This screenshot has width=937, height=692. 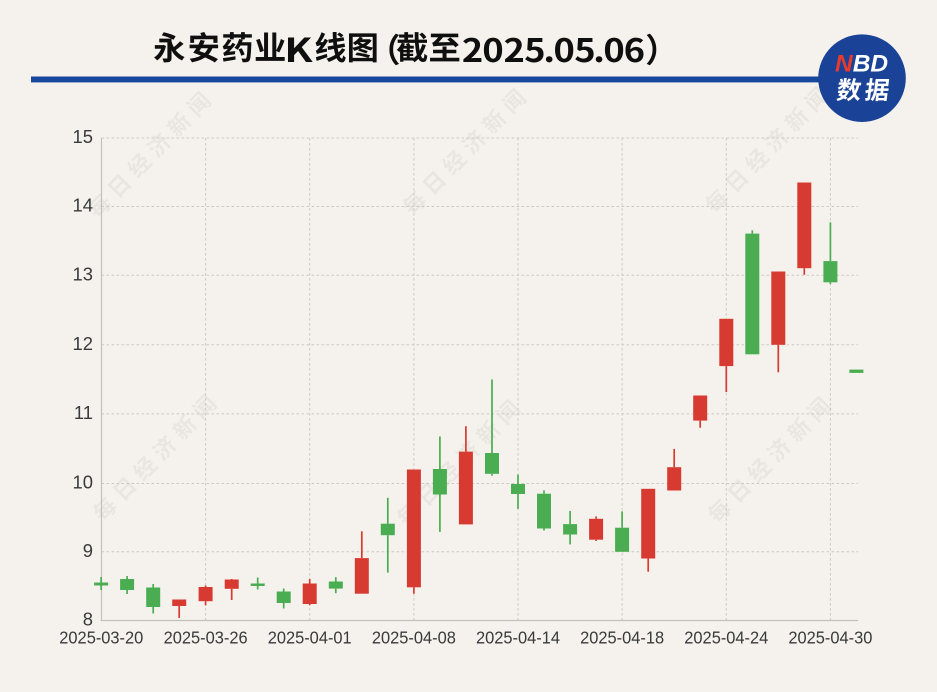 I want to click on svg-text: 2025-03-20, so click(x=101, y=638).